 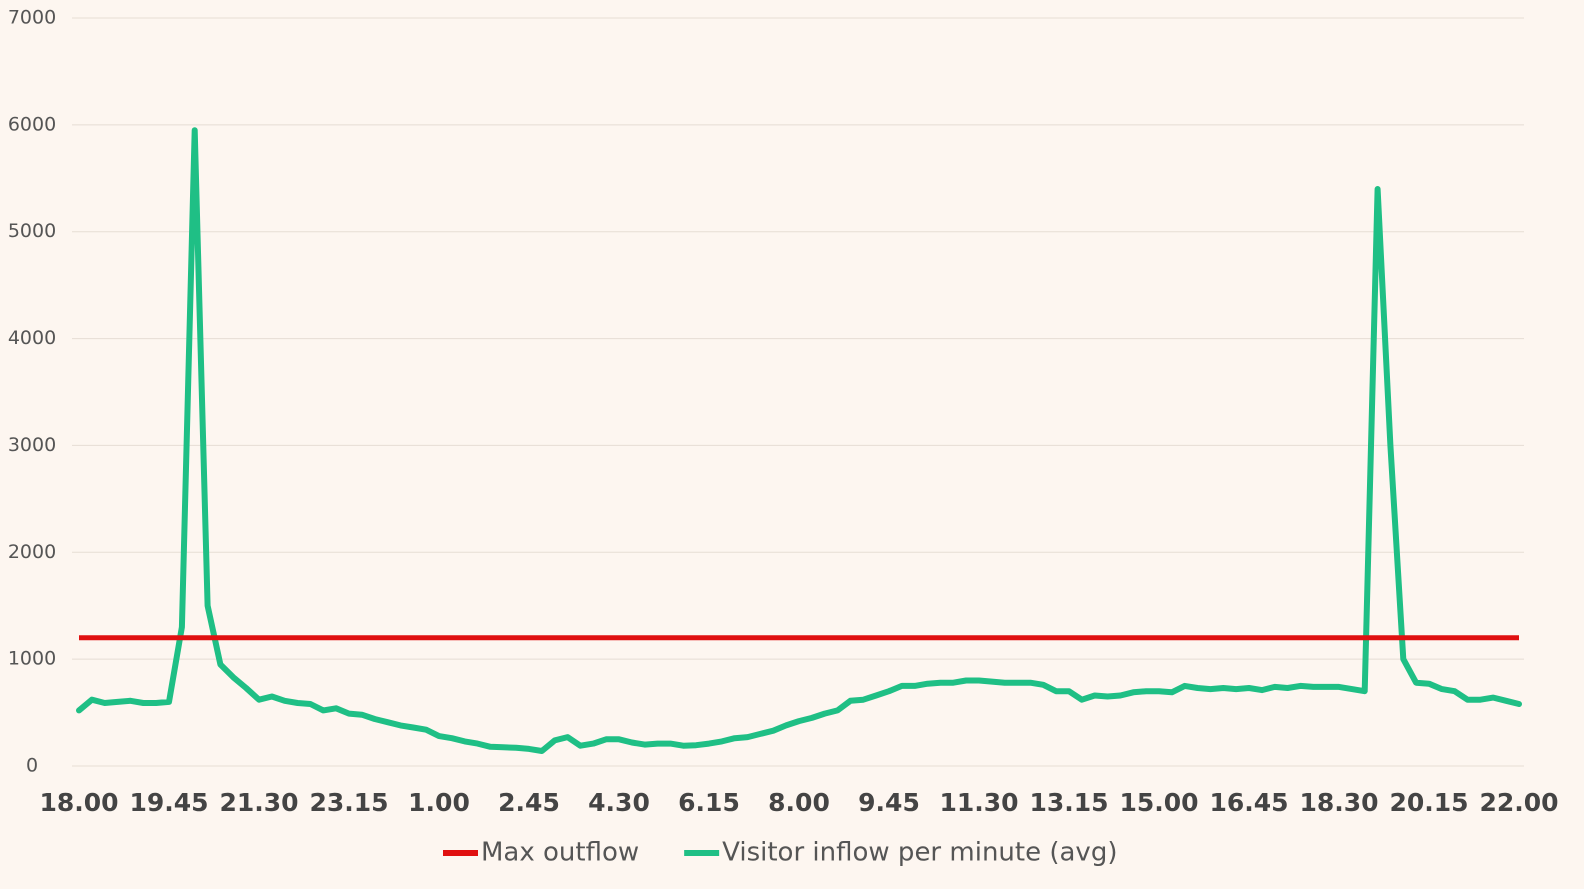 What do you see at coordinates (168, 802) in the screenshot?
I see `x-tick-label: 19.45` at bounding box center [168, 802].